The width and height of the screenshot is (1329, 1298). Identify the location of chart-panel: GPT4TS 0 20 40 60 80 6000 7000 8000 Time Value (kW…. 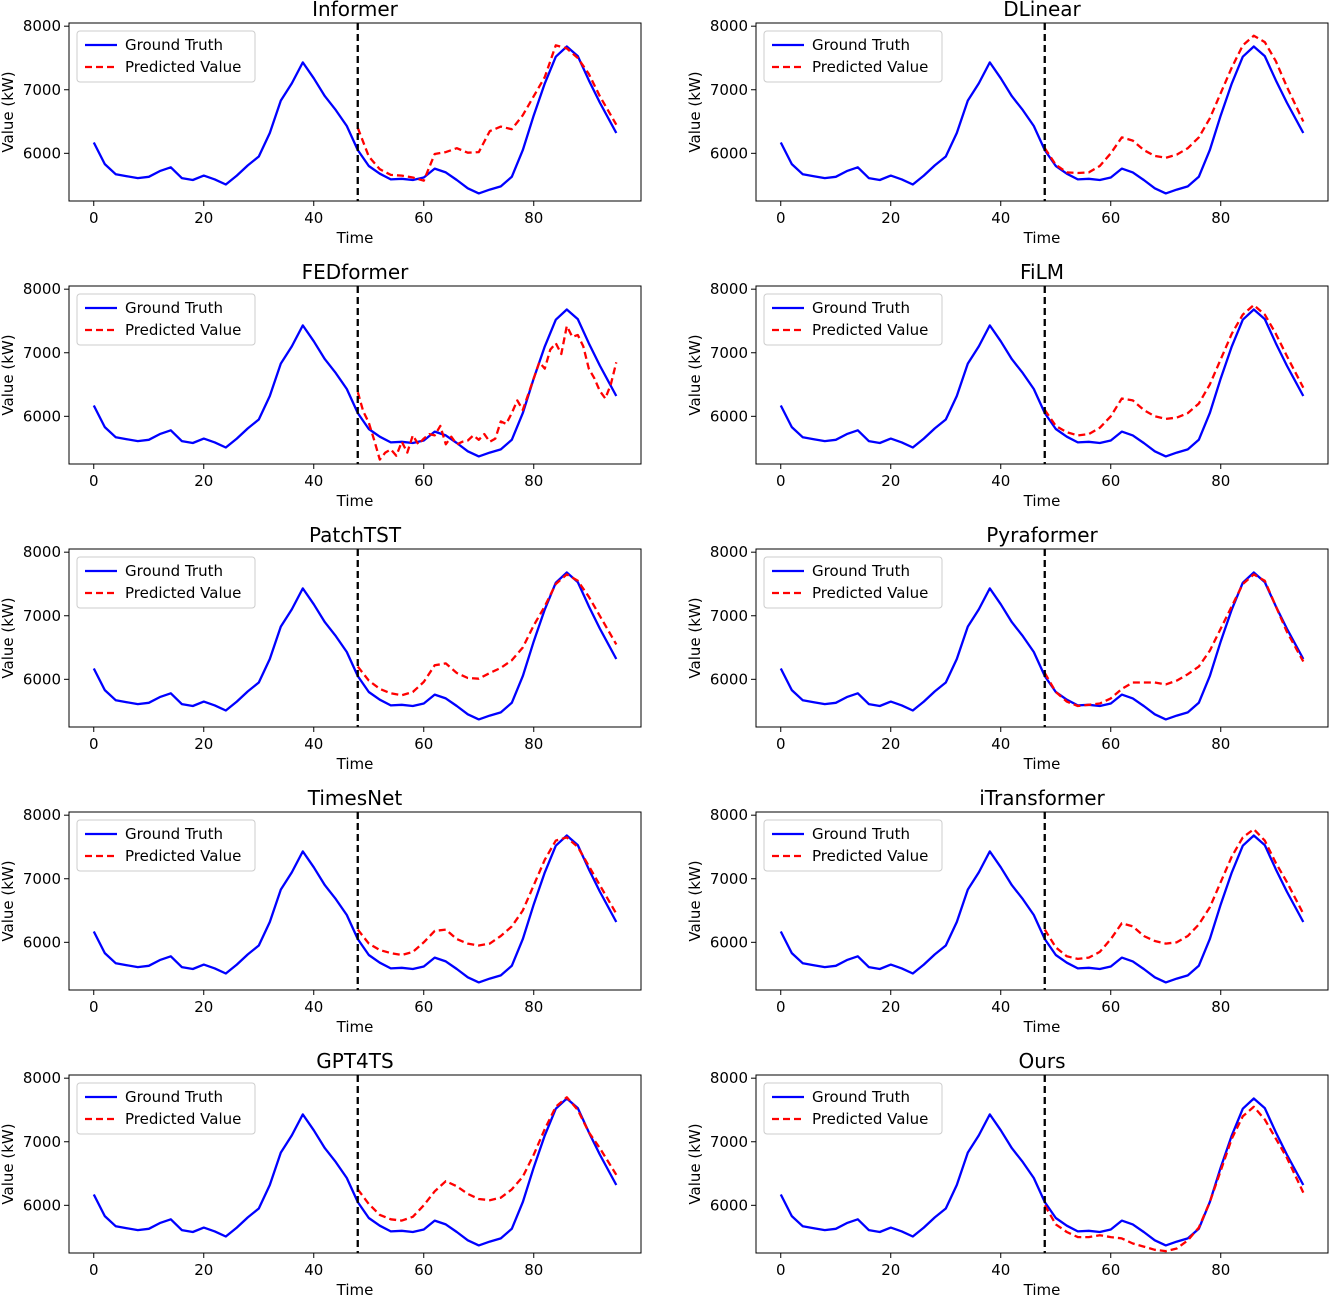
(321, 1173).